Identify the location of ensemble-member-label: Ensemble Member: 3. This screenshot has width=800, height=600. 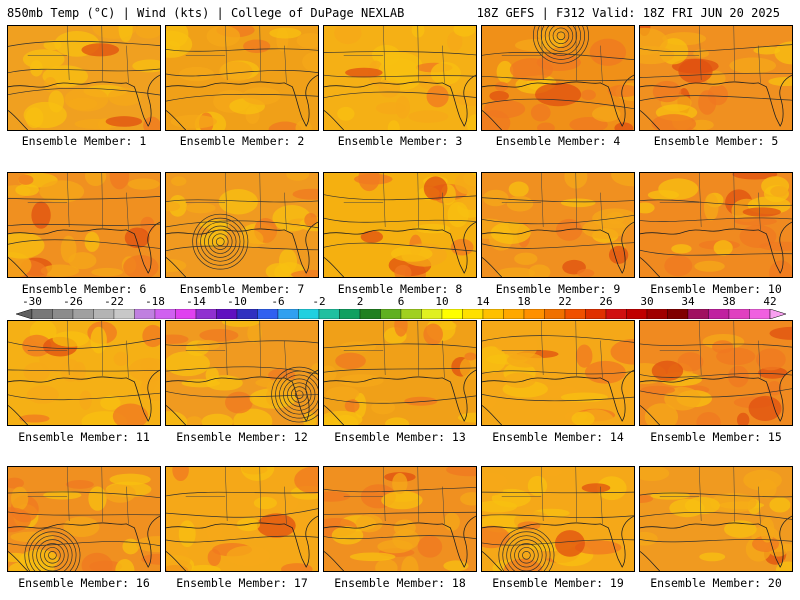
(400, 141).